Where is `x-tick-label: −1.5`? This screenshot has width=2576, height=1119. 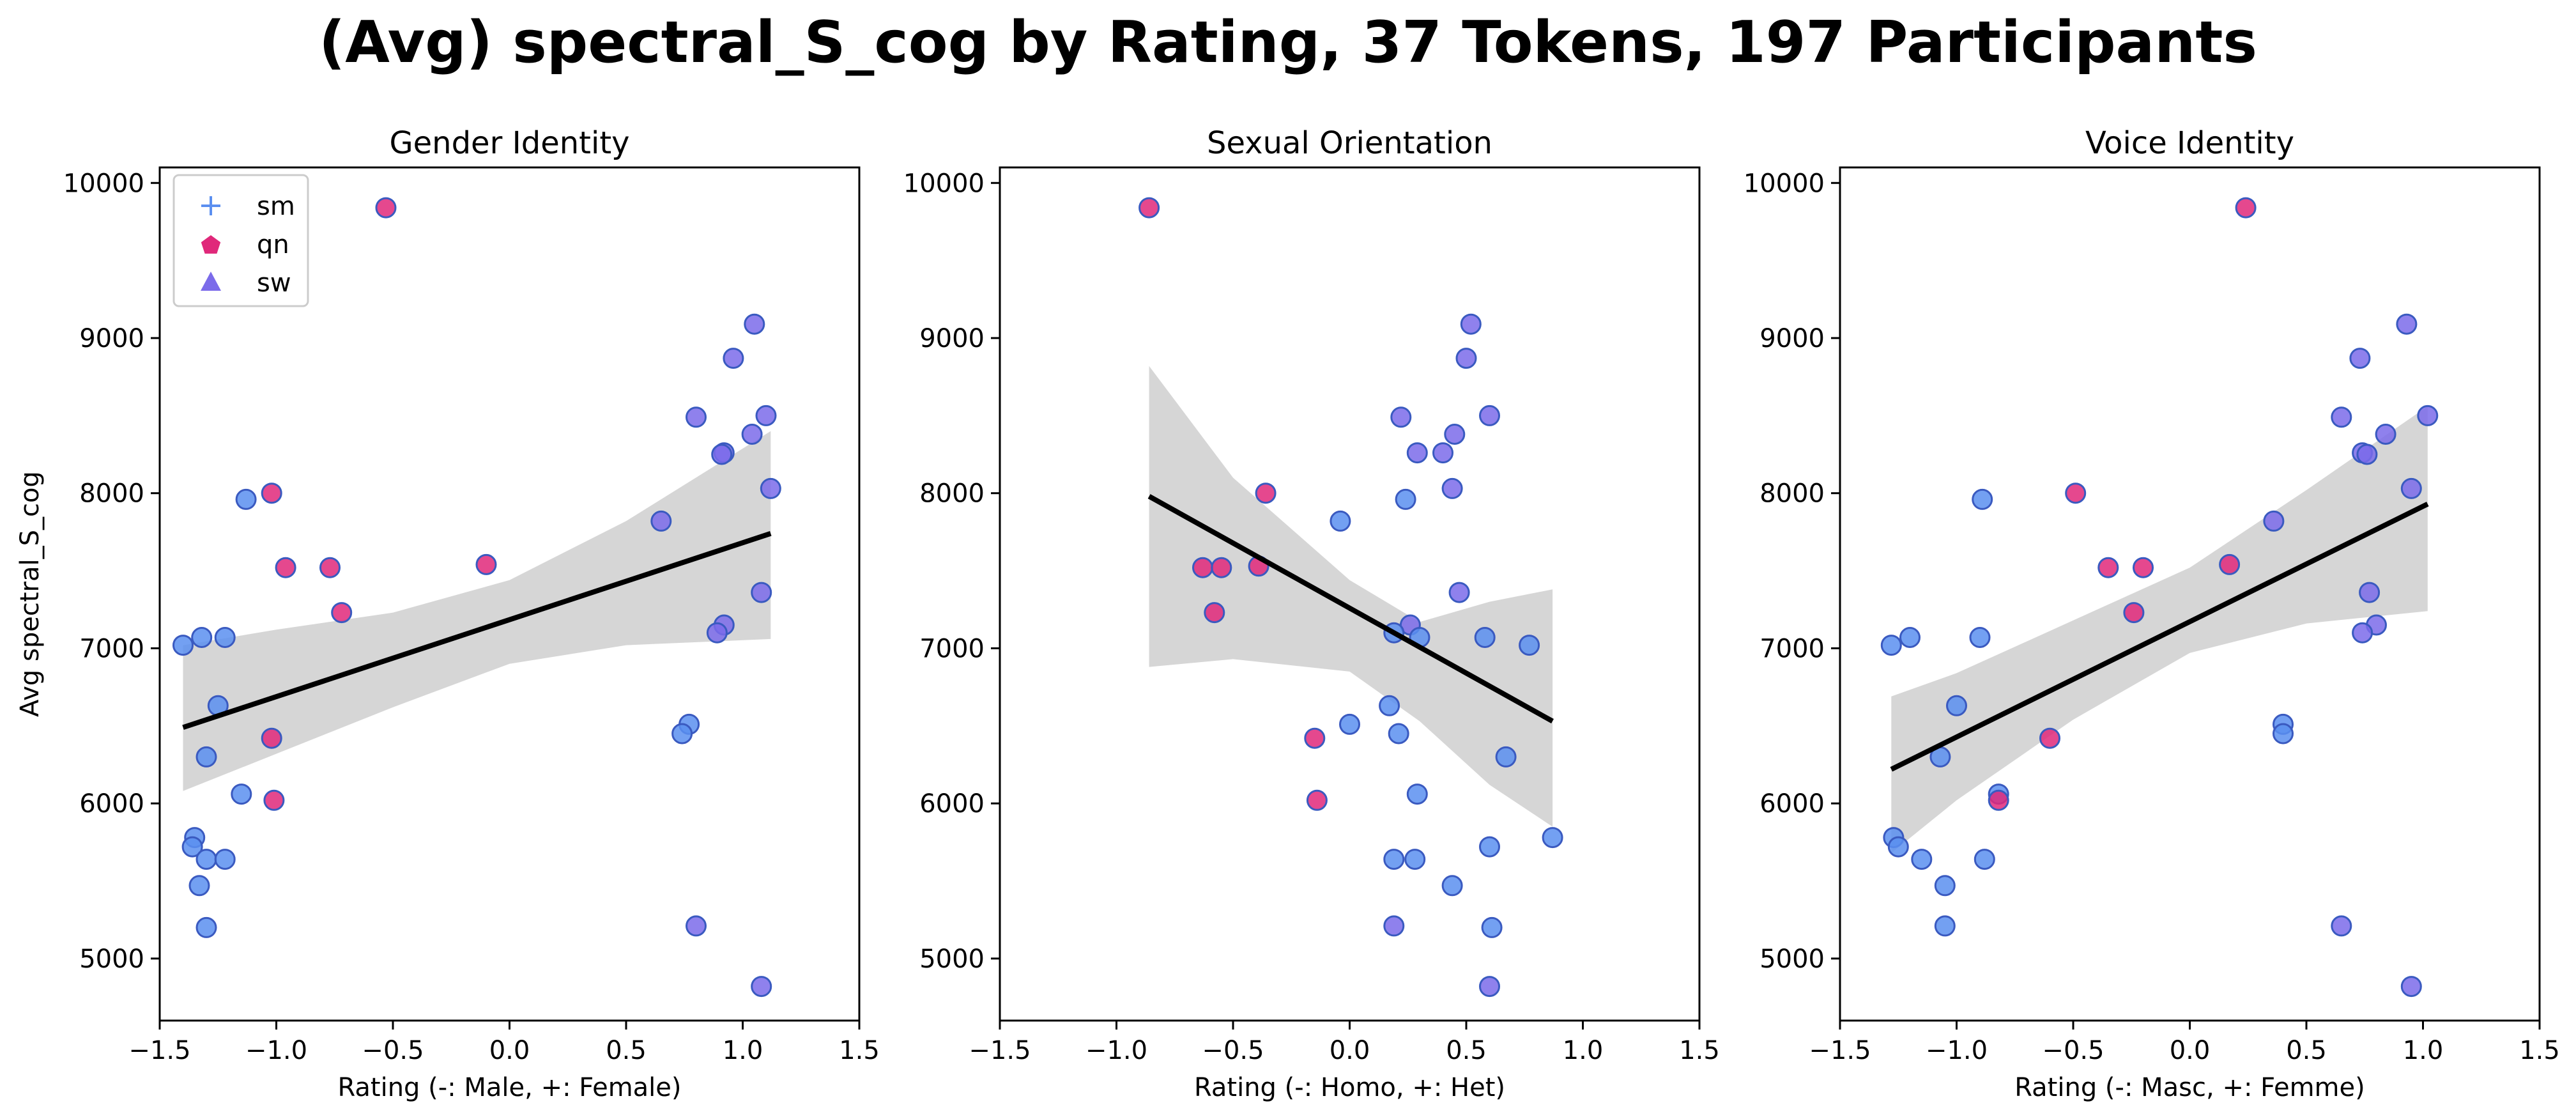
x-tick-label: −1.5 is located at coordinates (1000, 1050).